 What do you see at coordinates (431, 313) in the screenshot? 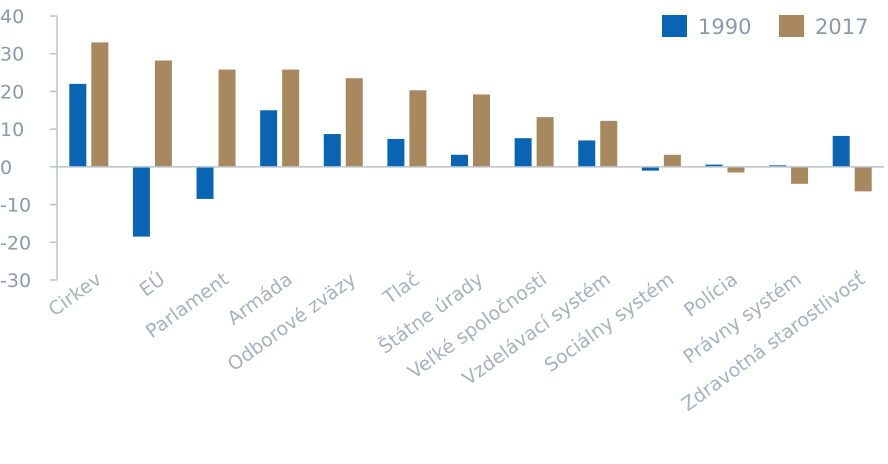
I see `x-category-label: Štátne úrady` at bounding box center [431, 313].